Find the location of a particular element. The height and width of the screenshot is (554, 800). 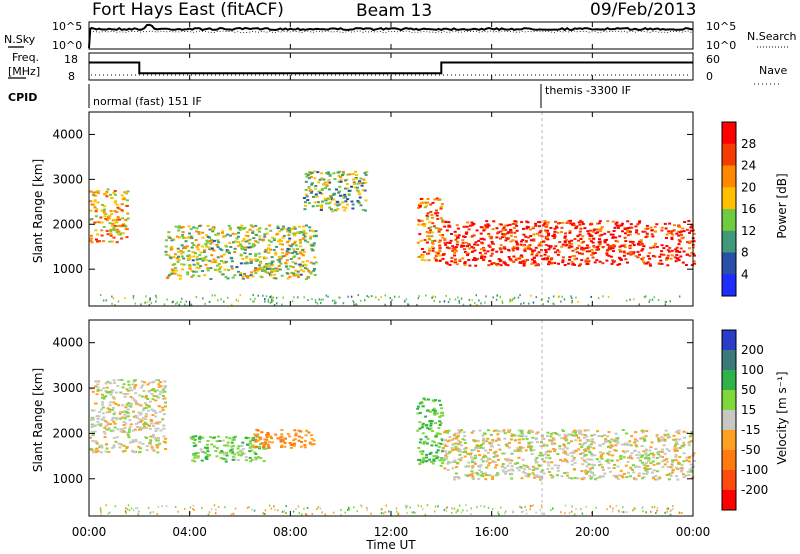

x-tick-label: 08:00 is located at coordinates (290, 532).